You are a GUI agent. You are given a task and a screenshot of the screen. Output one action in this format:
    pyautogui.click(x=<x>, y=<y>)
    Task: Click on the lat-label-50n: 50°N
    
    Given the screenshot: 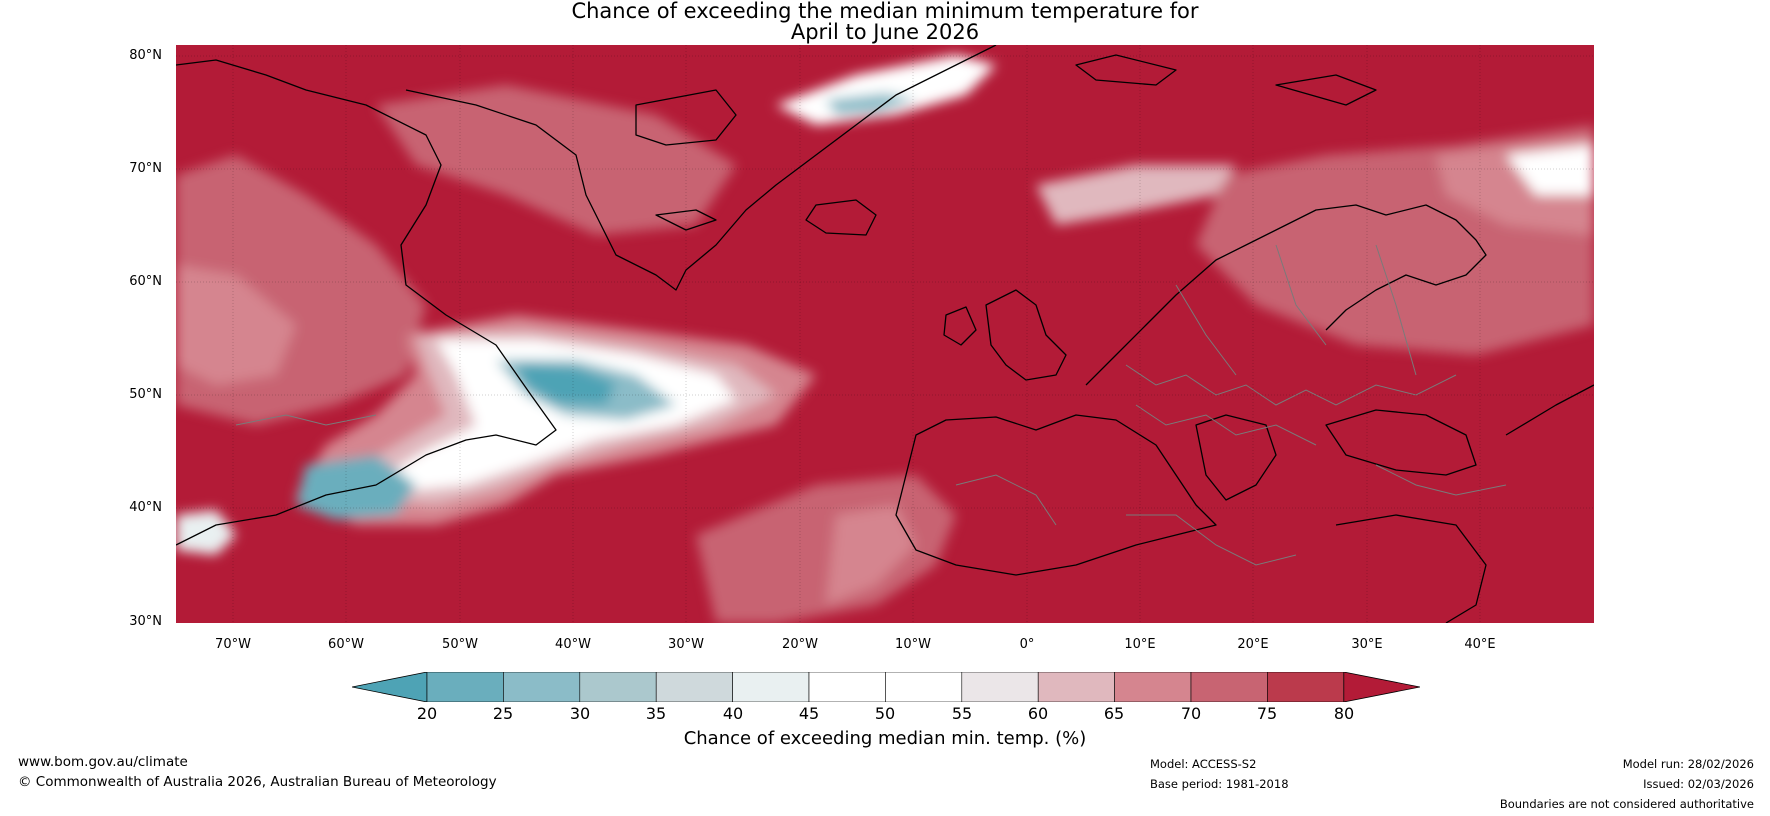 What is the action you would take?
    pyautogui.click(x=145, y=394)
    